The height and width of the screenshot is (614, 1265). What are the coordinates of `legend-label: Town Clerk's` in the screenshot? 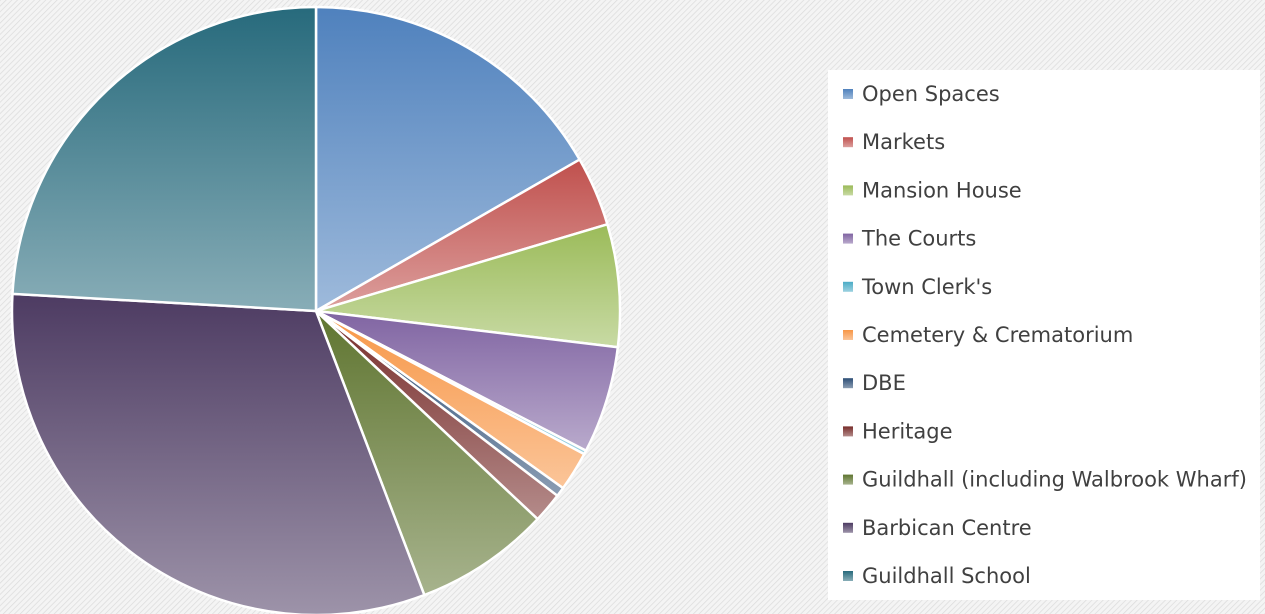 It's located at (926, 287).